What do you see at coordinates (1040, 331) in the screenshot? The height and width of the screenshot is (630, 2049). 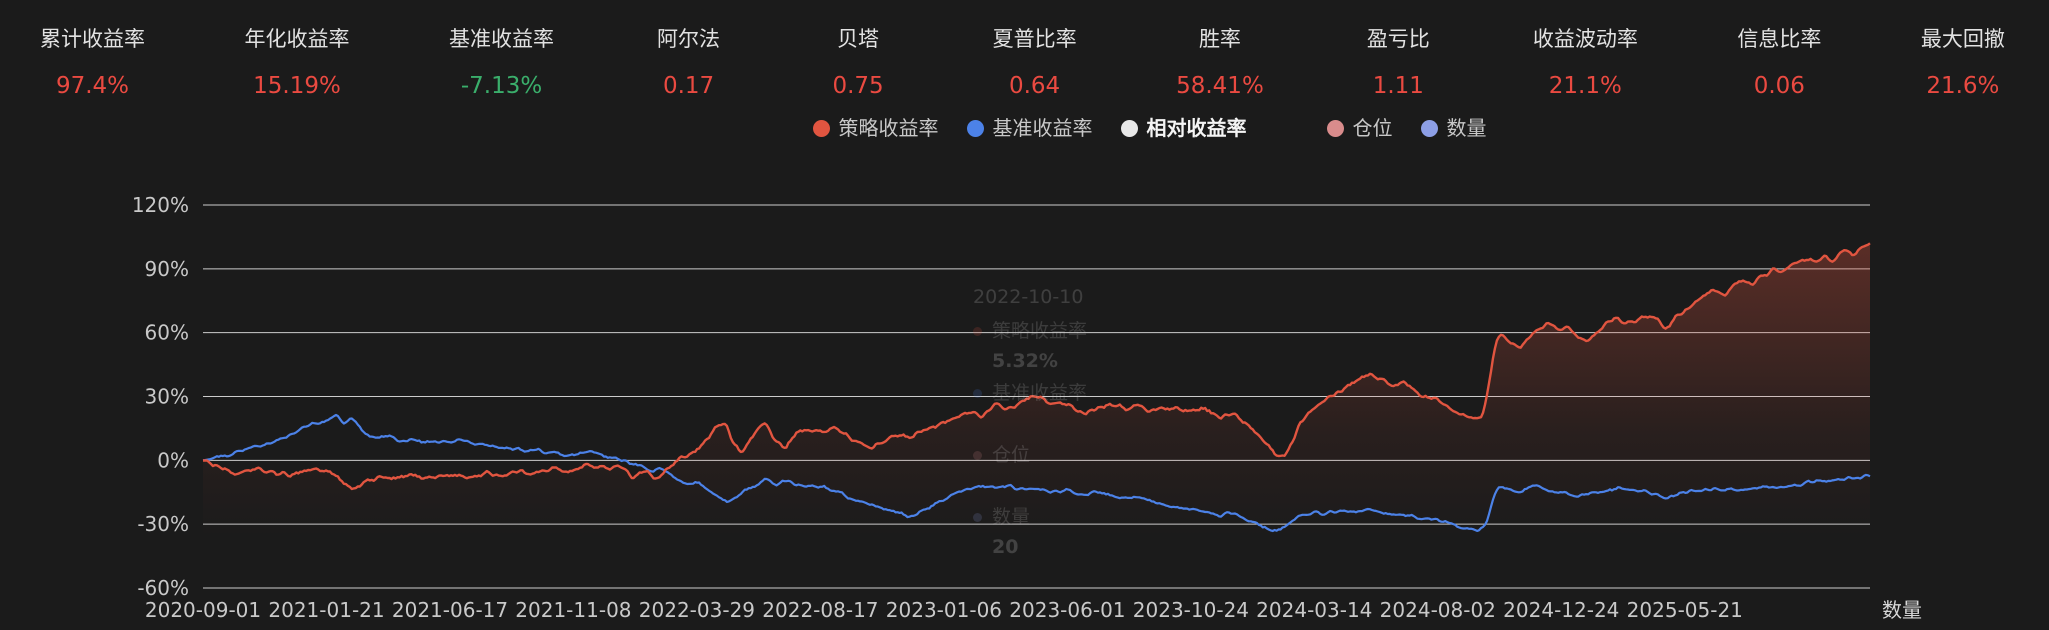 I see `tooltip-series-label: 策略收益率` at bounding box center [1040, 331].